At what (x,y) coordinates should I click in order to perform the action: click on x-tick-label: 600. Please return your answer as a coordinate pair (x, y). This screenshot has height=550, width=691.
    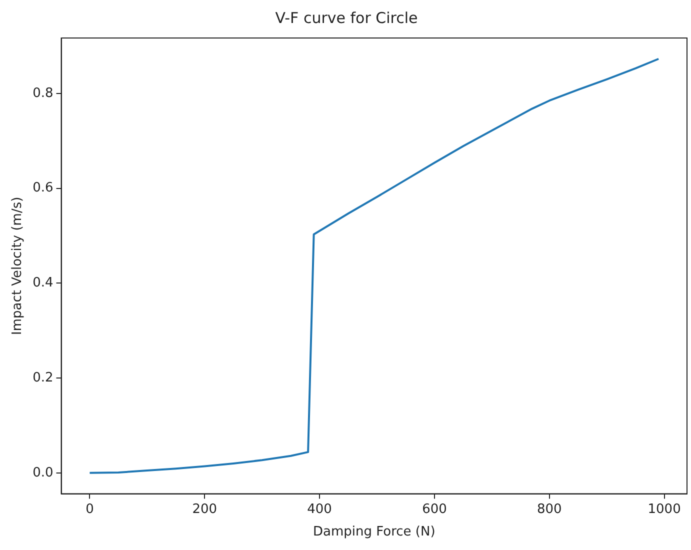
    Looking at the image, I should click on (434, 509).